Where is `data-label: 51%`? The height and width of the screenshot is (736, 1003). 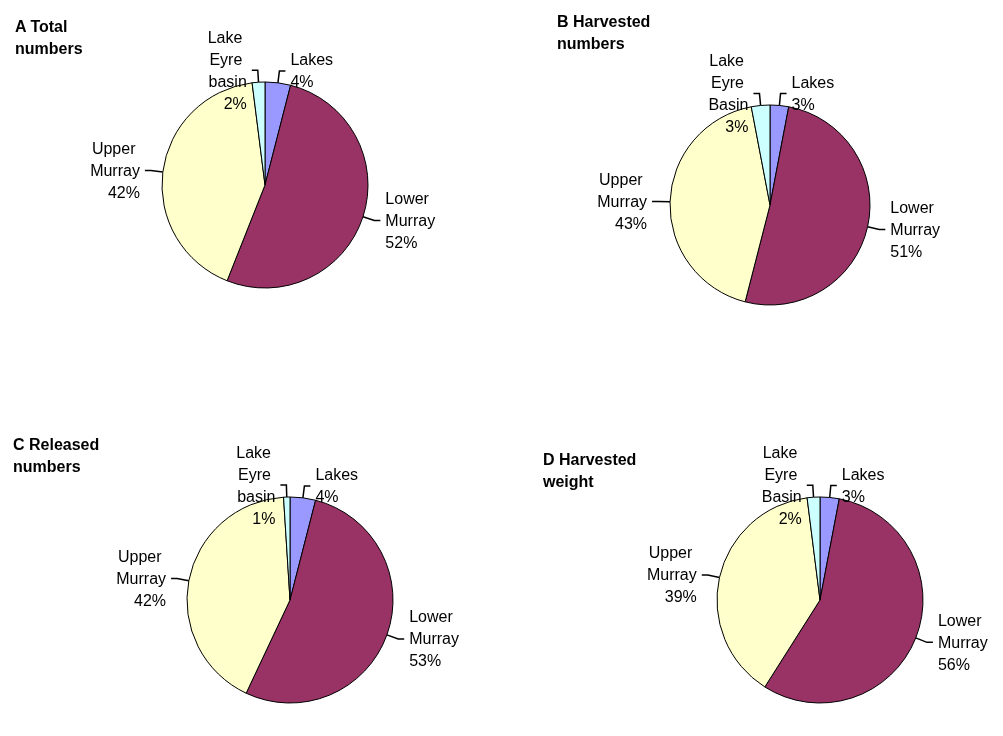
data-label: 51% is located at coordinates (906, 251).